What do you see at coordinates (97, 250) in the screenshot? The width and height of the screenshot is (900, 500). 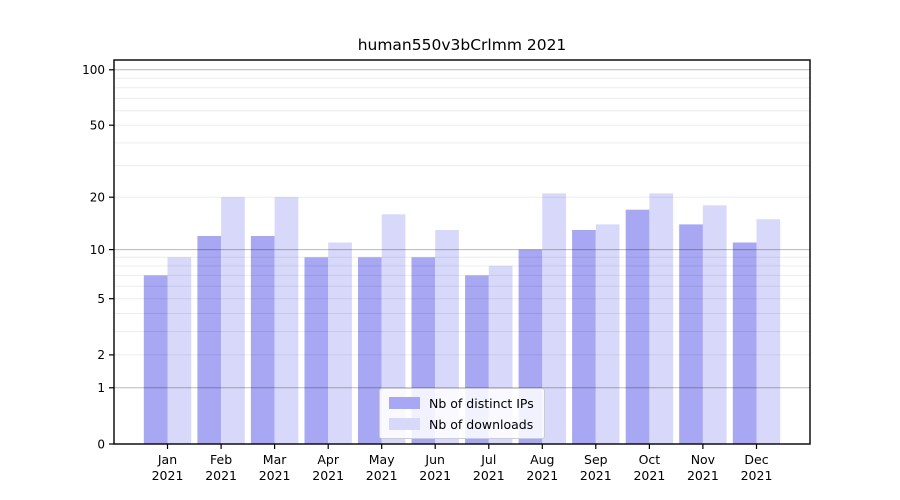 I see `y-tick-label: 10` at bounding box center [97, 250].